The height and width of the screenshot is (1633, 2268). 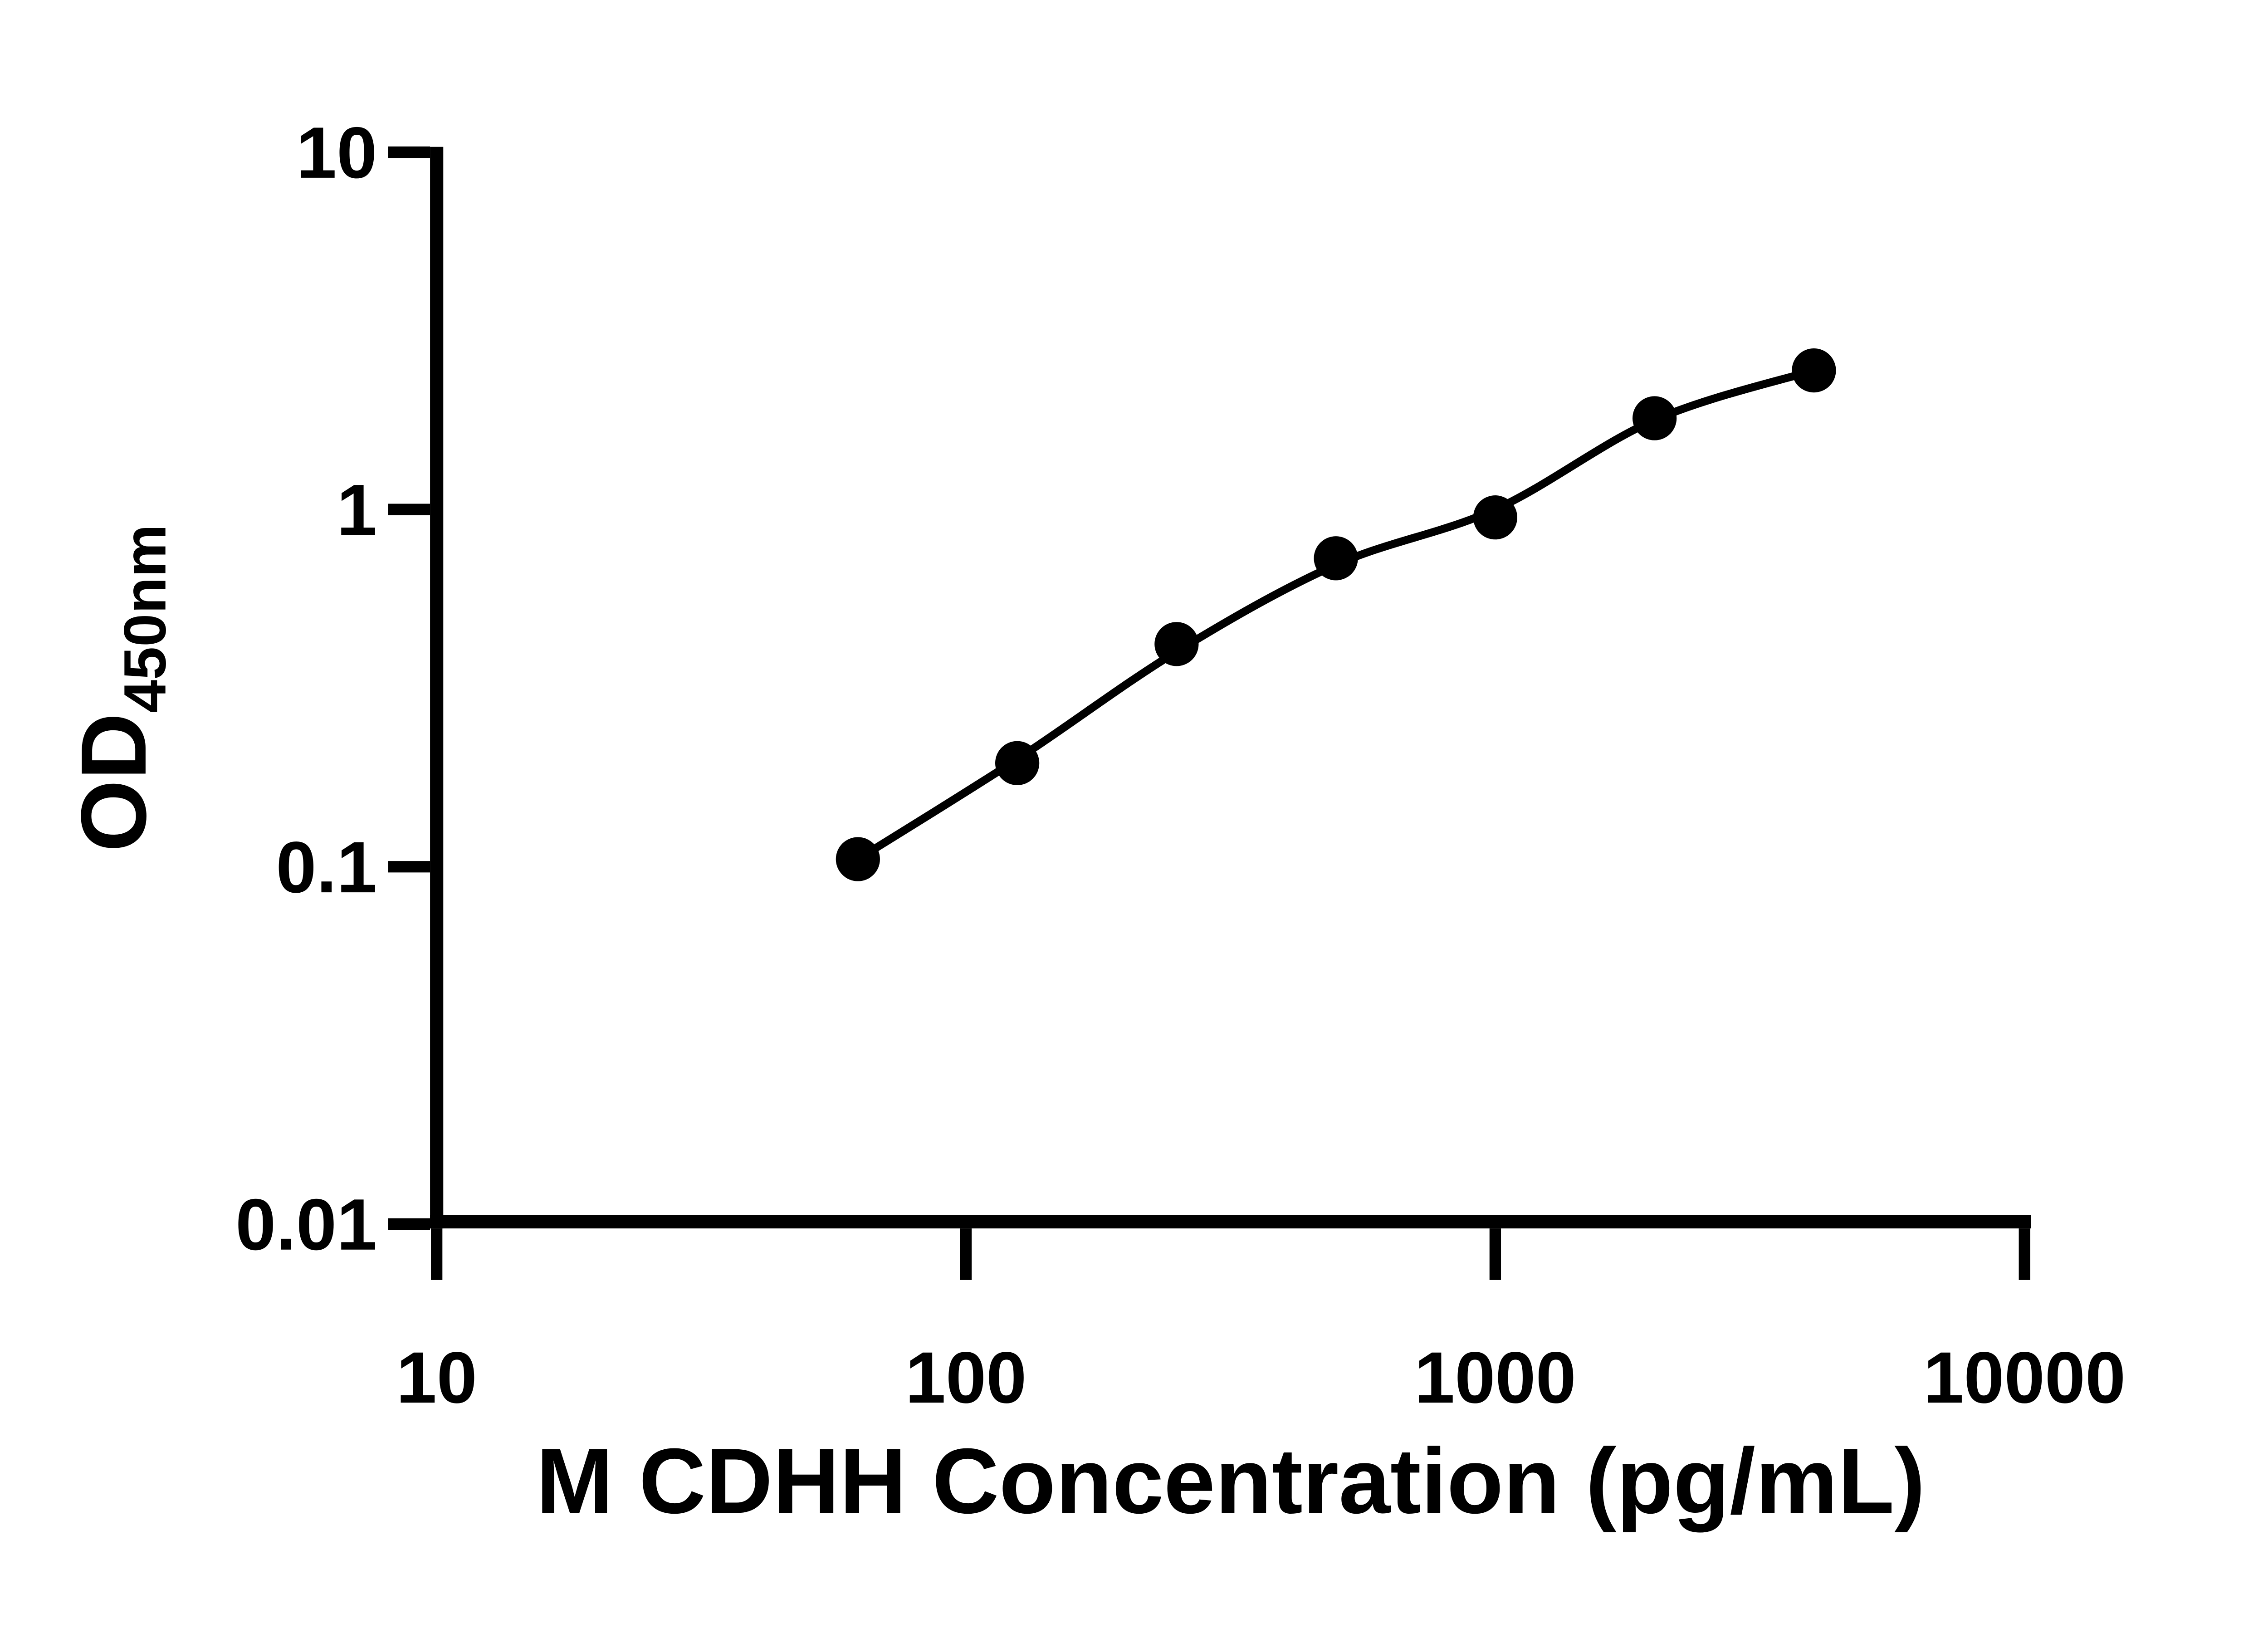 What do you see at coordinates (114, 782) in the screenshot?
I see `y-axis-title-main: OD` at bounding box center [114, 782].